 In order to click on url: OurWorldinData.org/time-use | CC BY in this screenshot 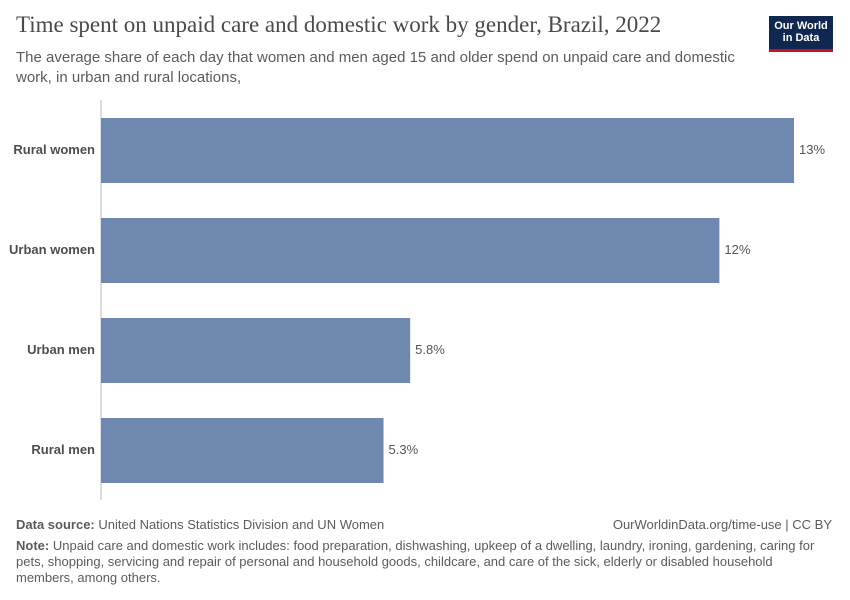, I will do `click(722, 524)`.